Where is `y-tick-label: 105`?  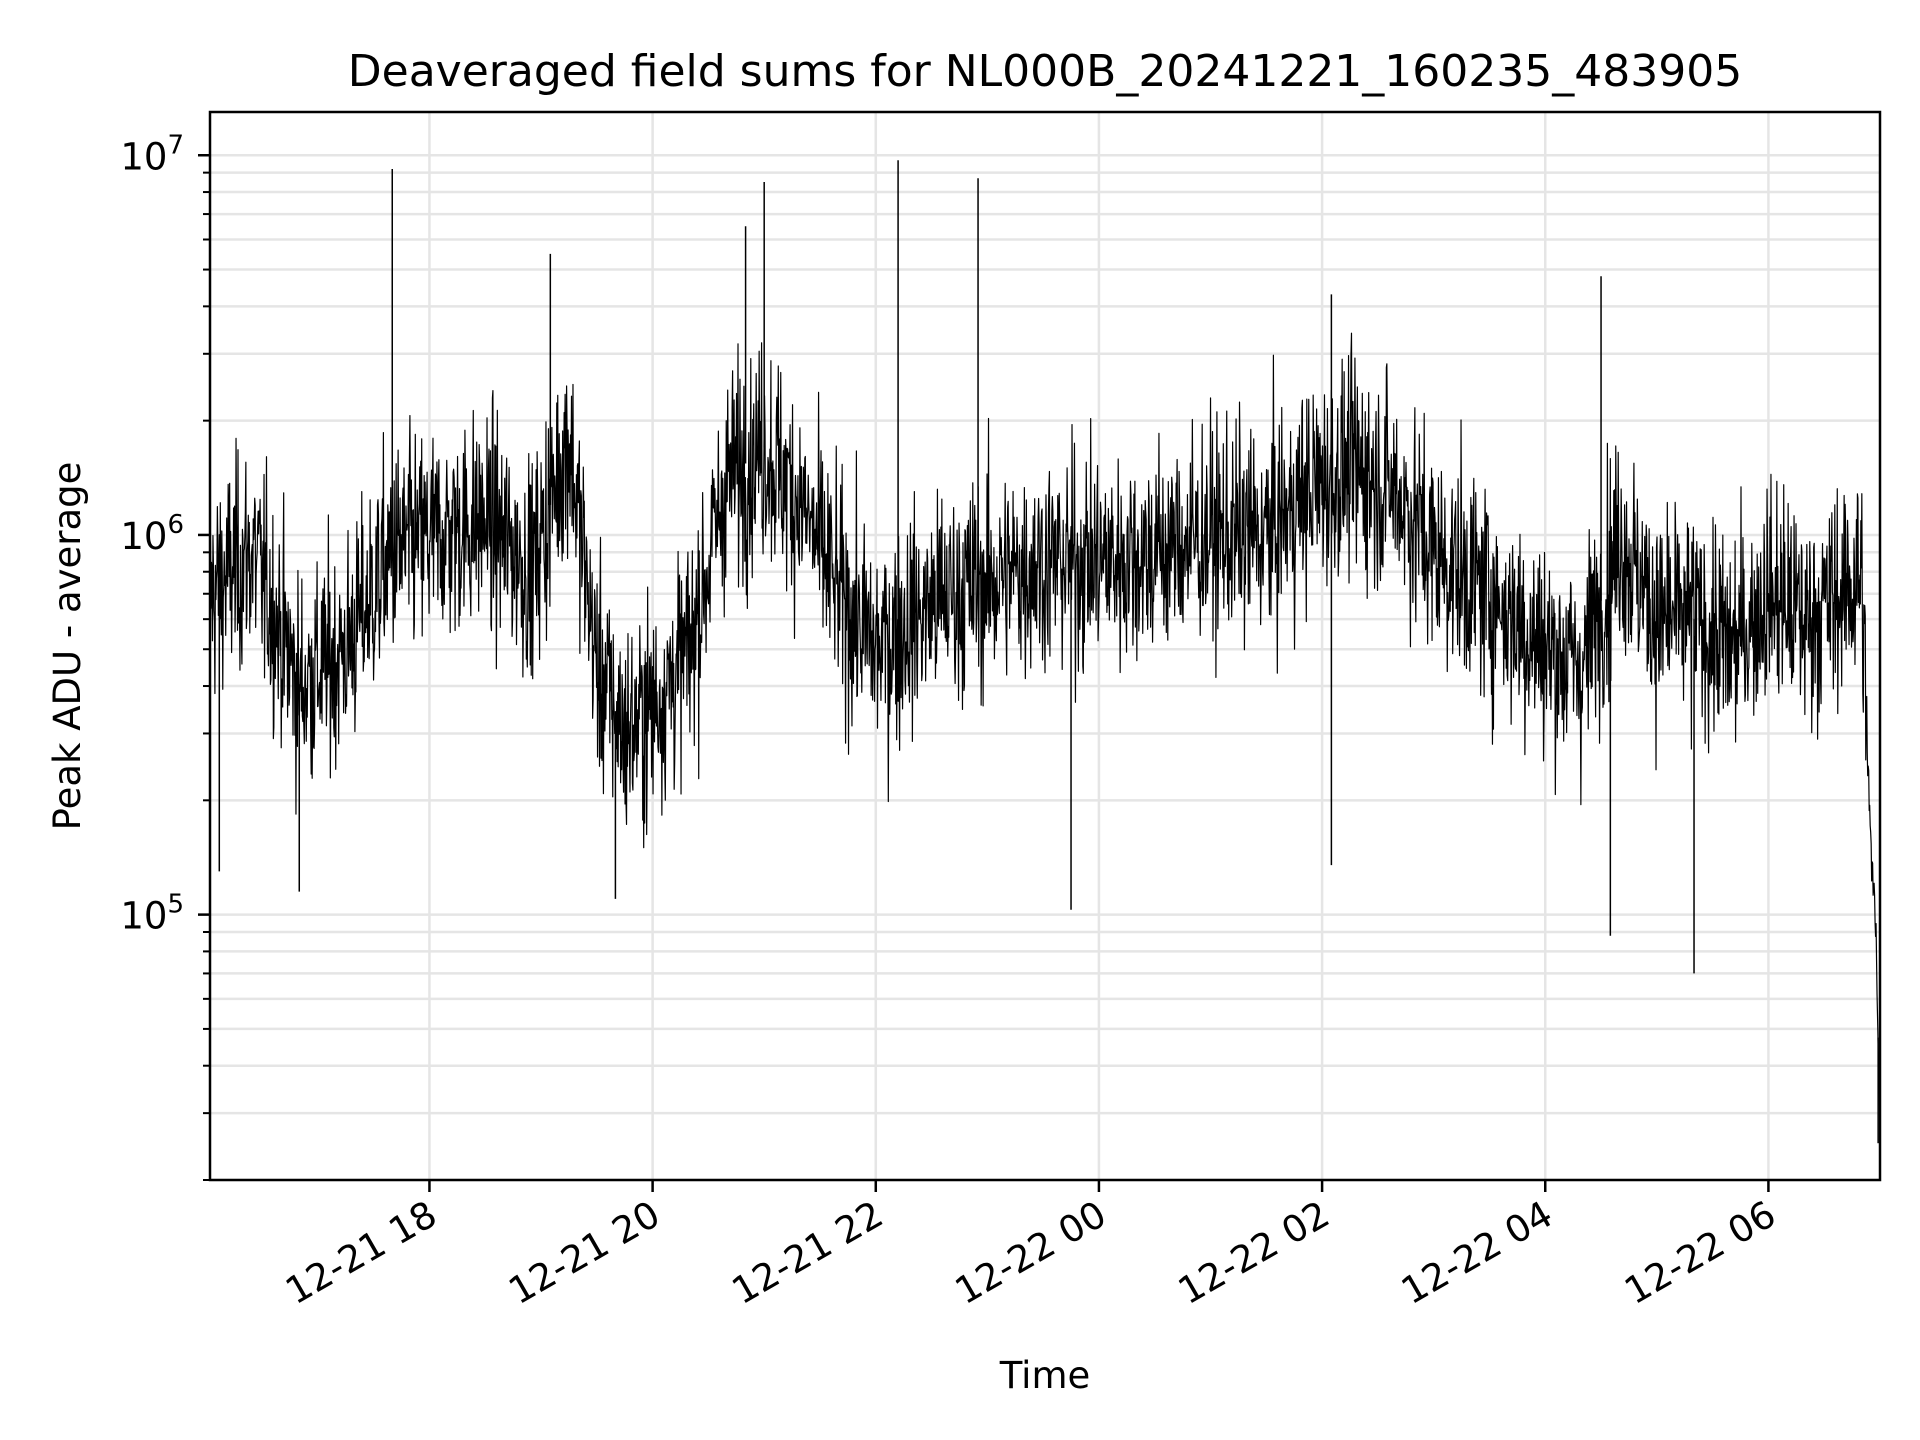 y-tick-label: 105 is located at coordinates (152, 914).